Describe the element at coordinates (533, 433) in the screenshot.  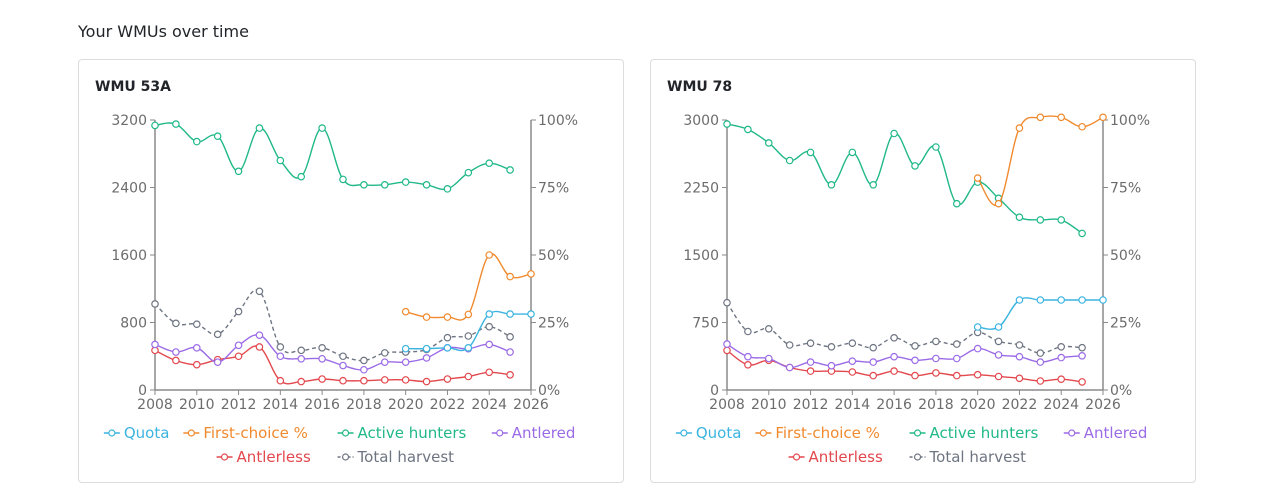
I see `legend-item-antlered: Antlered` at that location.